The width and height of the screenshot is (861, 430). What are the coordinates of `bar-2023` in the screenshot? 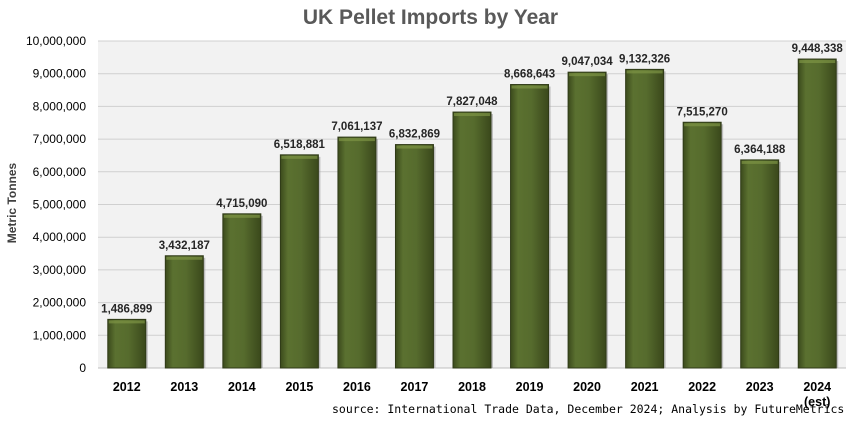 It's located at (760, 264).